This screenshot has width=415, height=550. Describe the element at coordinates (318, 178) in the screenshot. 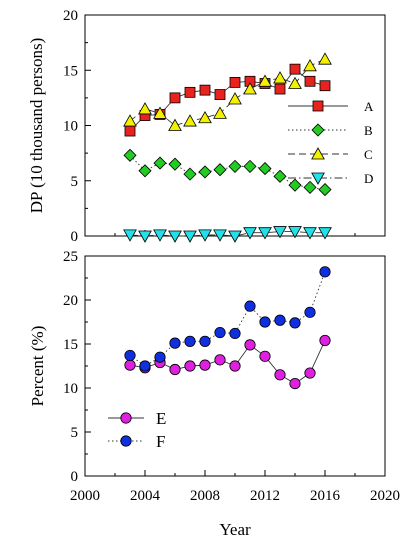

I see `legend-marker-D` at that location.